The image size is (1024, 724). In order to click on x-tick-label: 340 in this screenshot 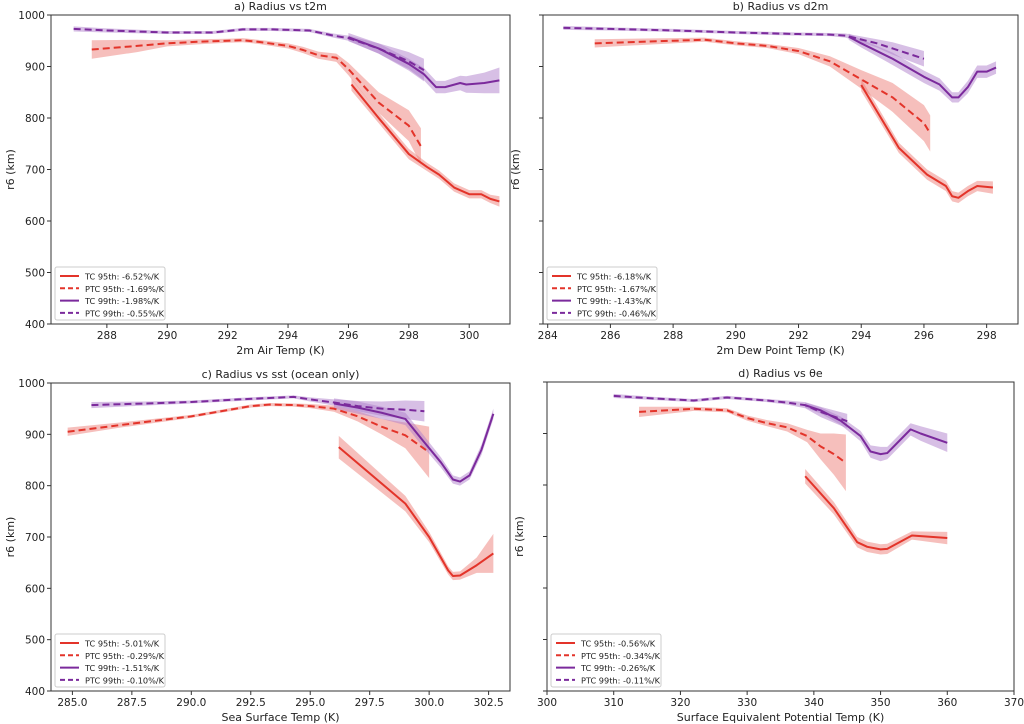, I will do `click(814, 703)`.